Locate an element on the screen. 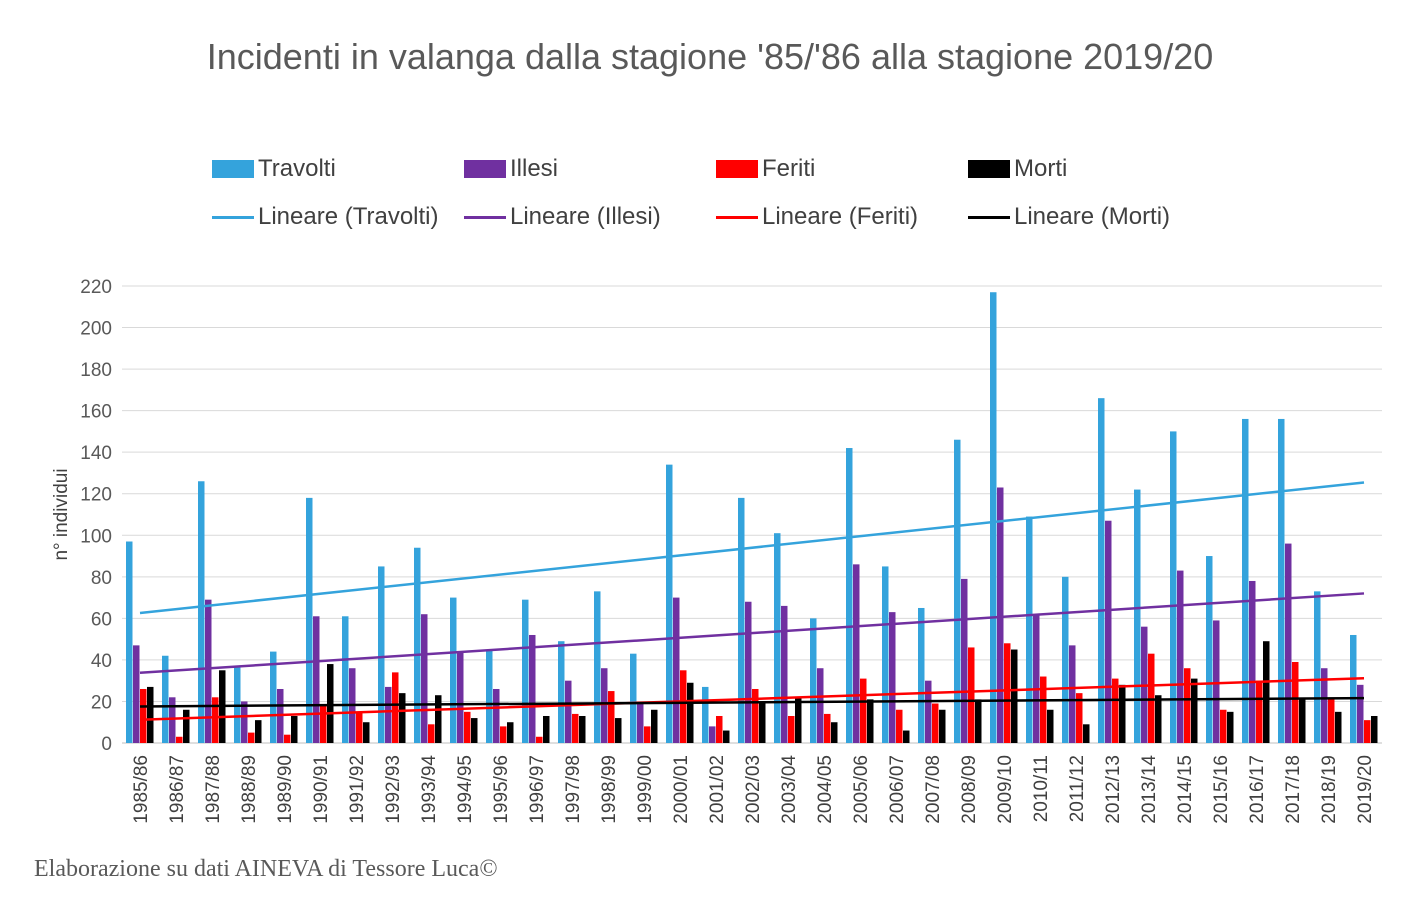  x-tick-label: 1993/94 is located at coordinates (429, 789).